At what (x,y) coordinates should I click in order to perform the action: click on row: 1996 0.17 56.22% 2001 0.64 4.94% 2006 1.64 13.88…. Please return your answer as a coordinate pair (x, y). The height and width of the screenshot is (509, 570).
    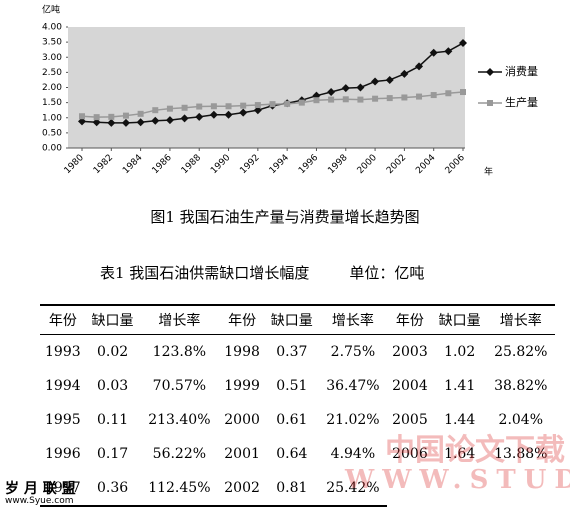
    Looking at the image, I should click on (297, 454).